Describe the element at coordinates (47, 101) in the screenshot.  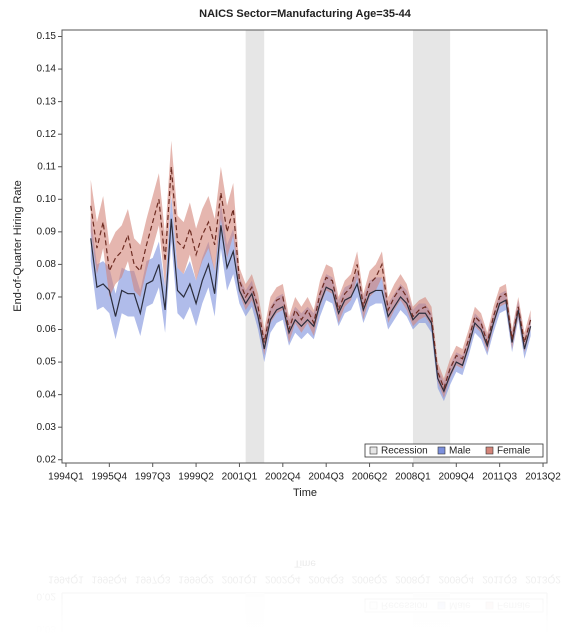
I see `y-tick-label: 0.13` at that location.